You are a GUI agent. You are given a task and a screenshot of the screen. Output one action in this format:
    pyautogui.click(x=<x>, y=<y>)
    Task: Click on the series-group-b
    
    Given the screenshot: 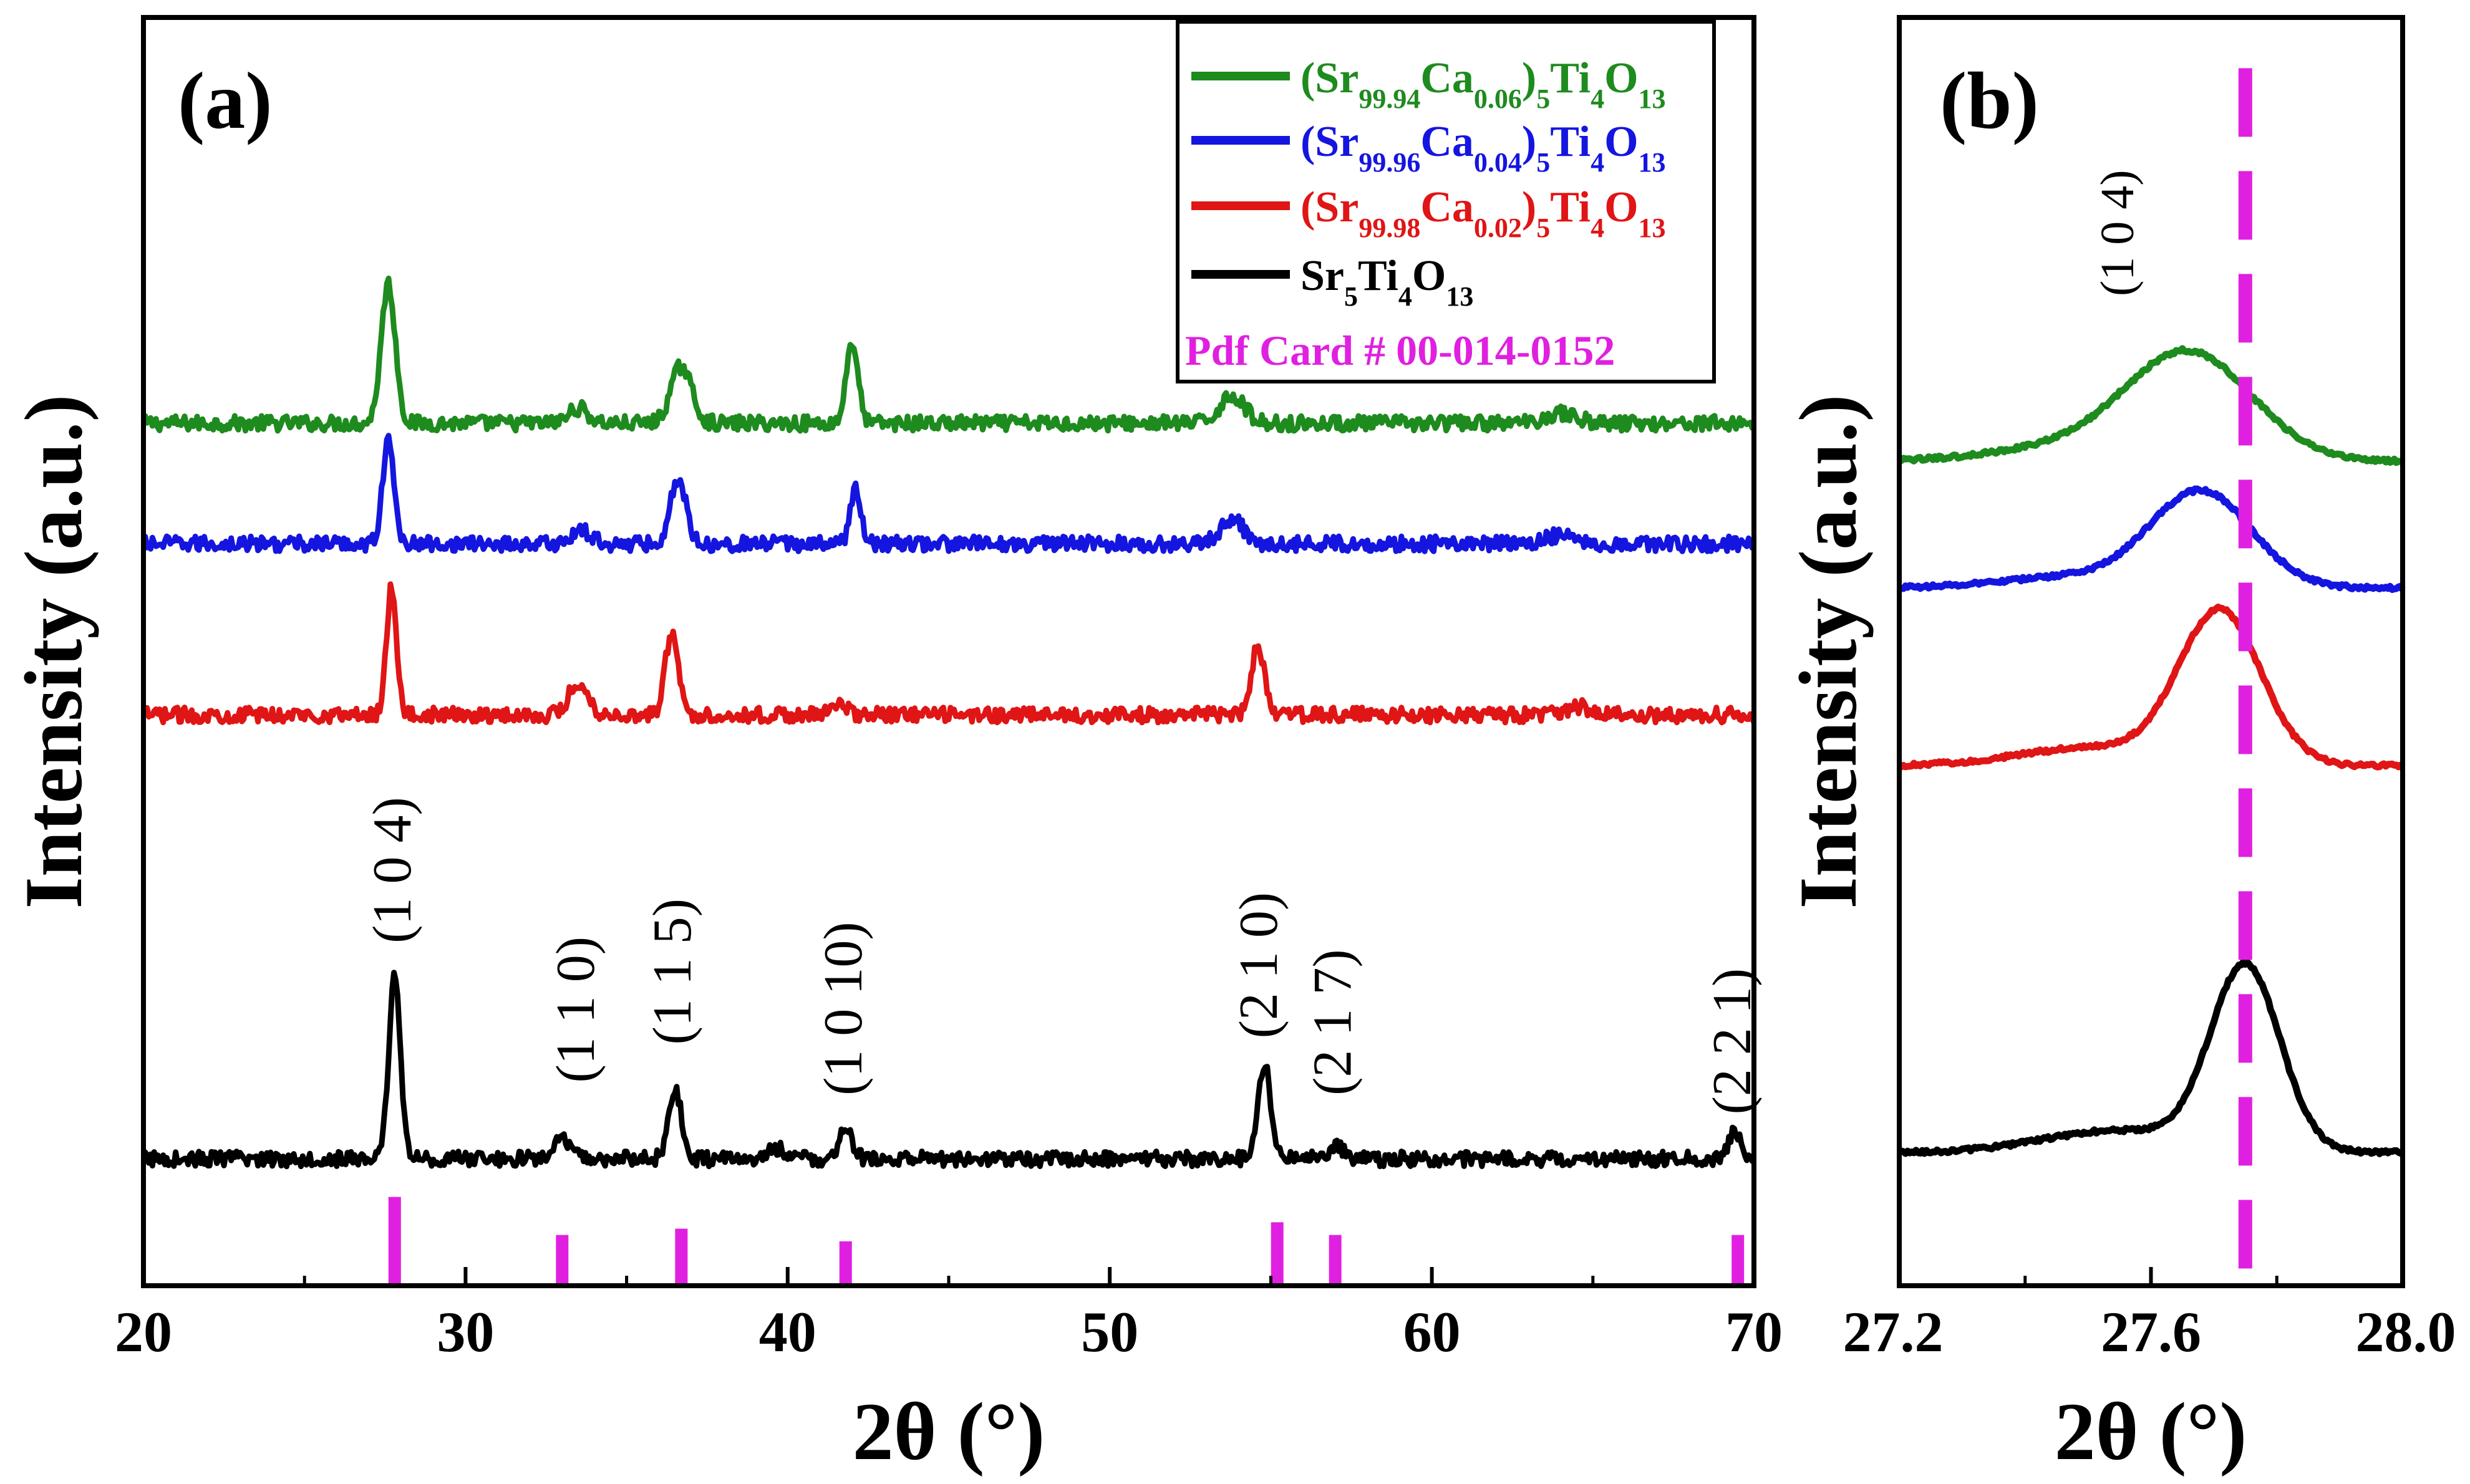 What is the action you would take?
    pyautogui.click(x=2151, y=751)
    